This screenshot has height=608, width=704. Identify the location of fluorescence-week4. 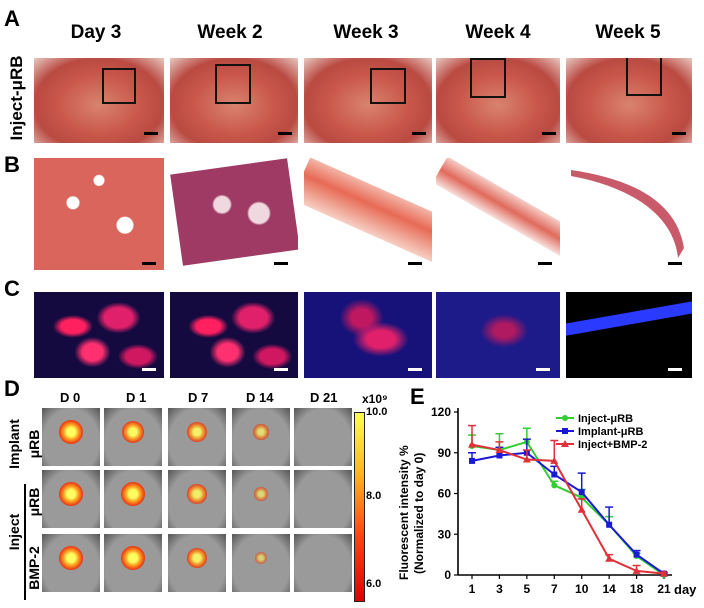
(498, 335).